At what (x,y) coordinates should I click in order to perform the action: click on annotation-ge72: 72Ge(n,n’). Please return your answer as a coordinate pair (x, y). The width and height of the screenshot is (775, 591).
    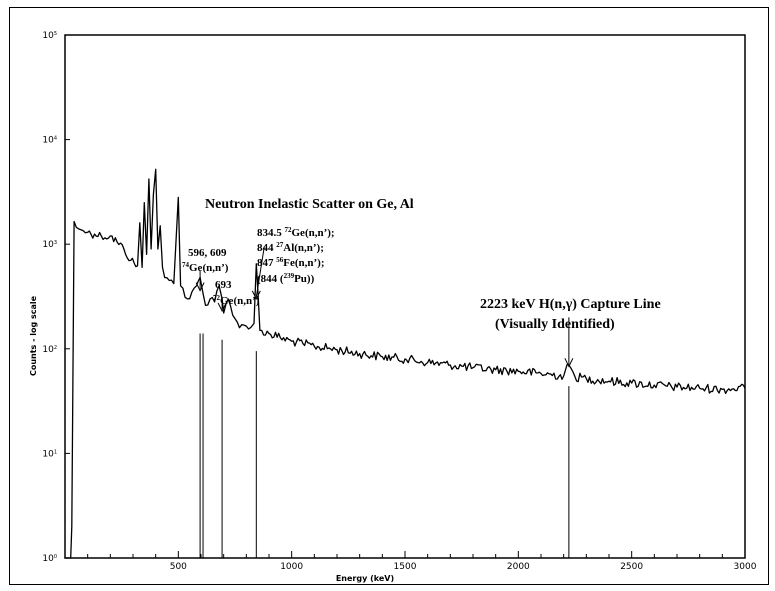
    Looking at the image, I should click on (236, 300).